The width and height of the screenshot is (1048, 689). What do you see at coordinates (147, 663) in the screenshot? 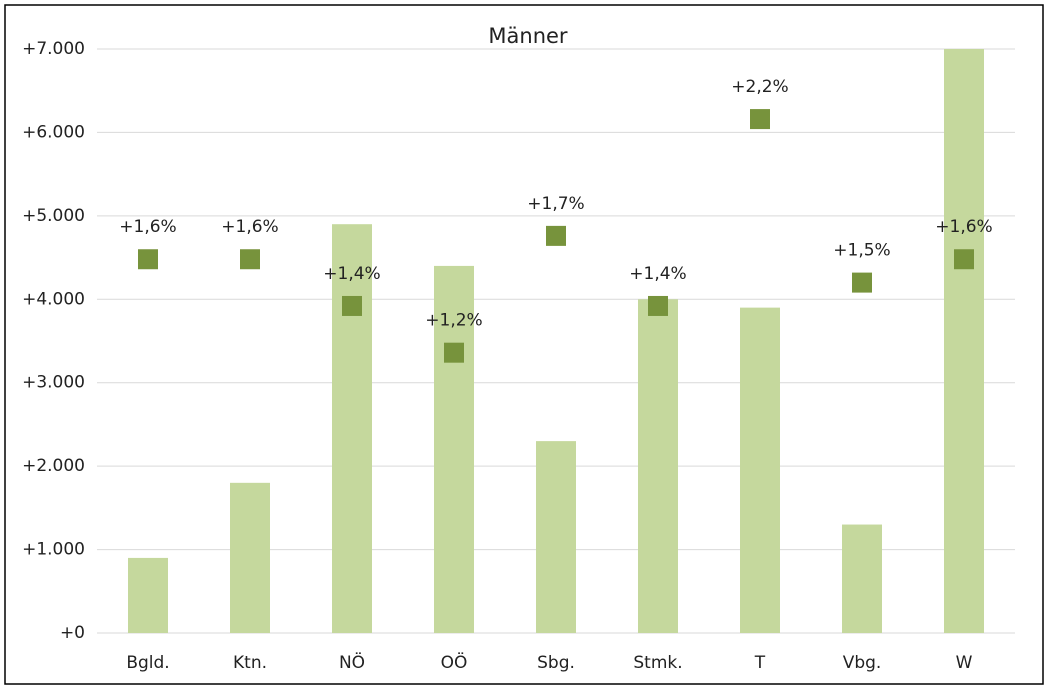
I see `x-tick-label: Bgld.` at bounding box center [147, 663].